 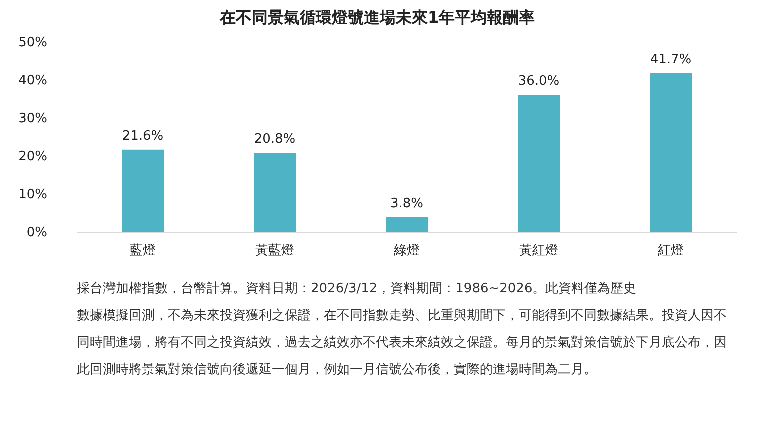 I want to click on x-tick-label: 綠燈, so click(x=406, y=251).